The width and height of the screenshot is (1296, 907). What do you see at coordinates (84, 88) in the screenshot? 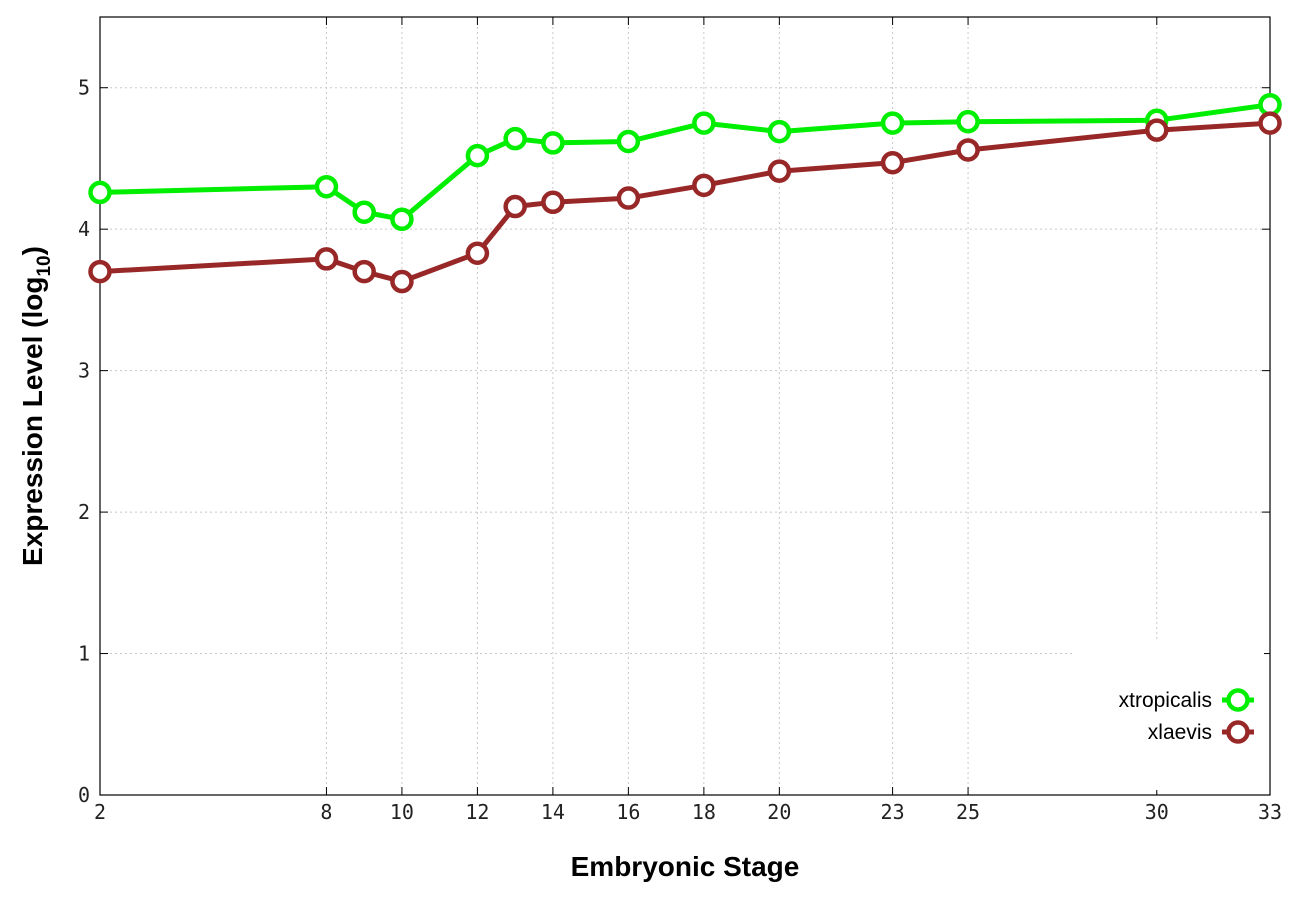
I see `y-tick-label: 5` at bounding box center [84, 88].